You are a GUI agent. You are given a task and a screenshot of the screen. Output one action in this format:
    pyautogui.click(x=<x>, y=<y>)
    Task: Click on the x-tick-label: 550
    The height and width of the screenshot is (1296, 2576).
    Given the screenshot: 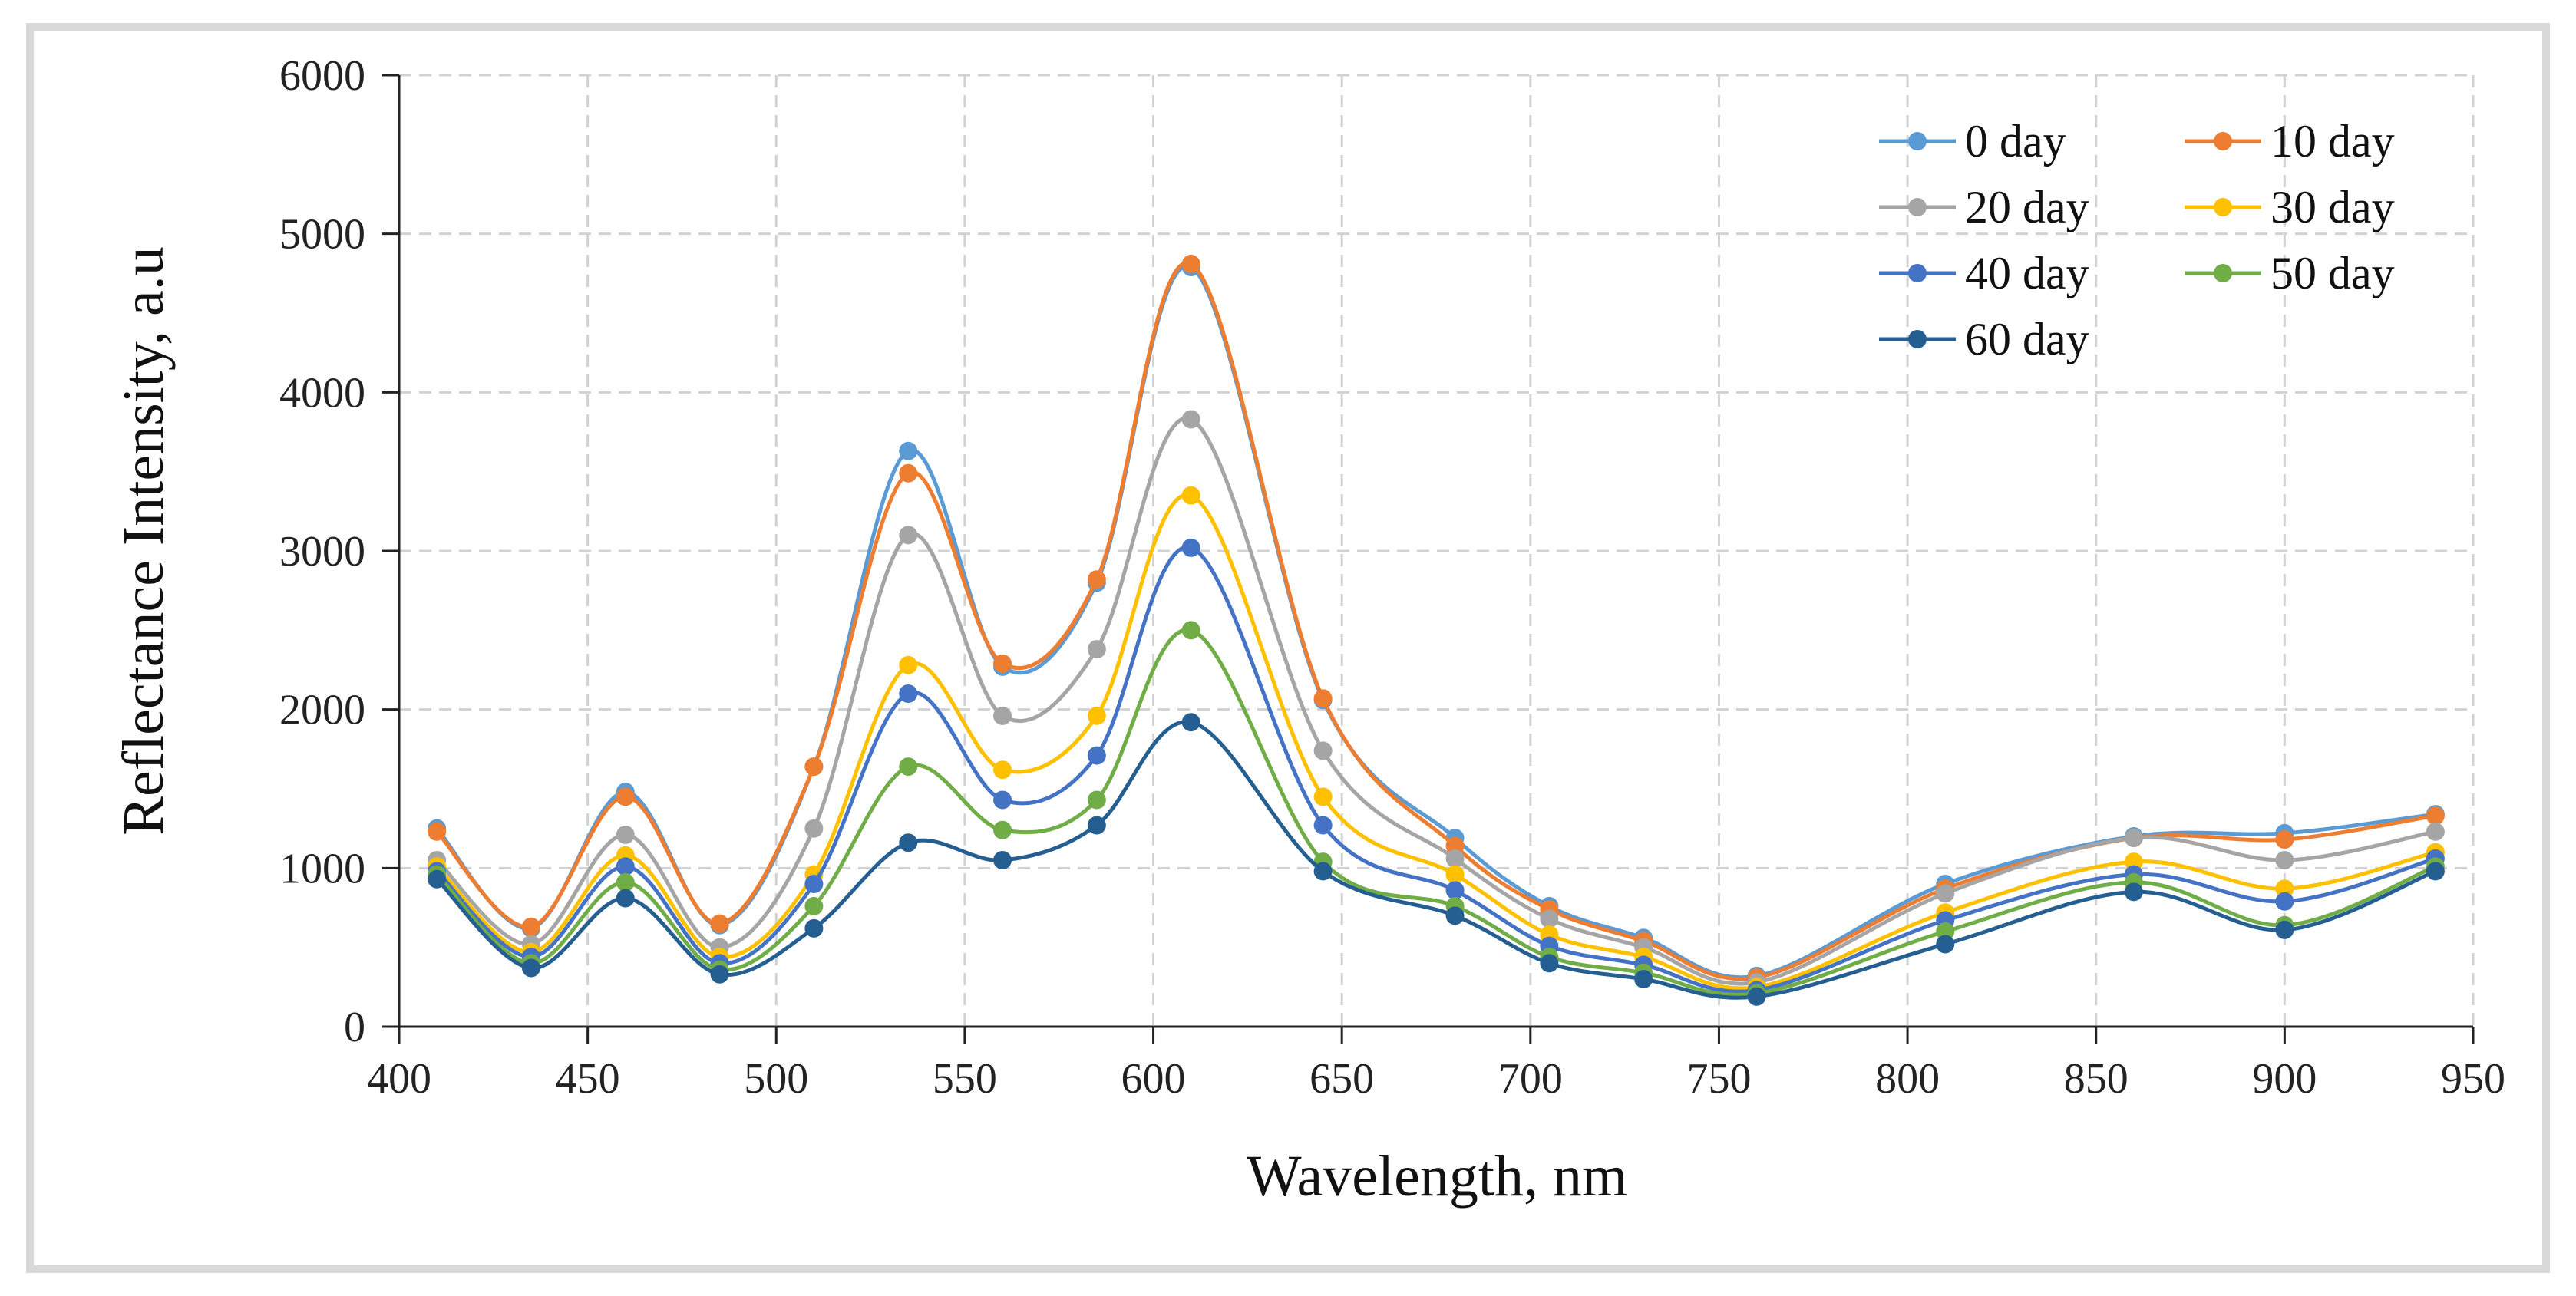 What is the action you would take?
    pyautogui.click(x=965, y=1079)
    